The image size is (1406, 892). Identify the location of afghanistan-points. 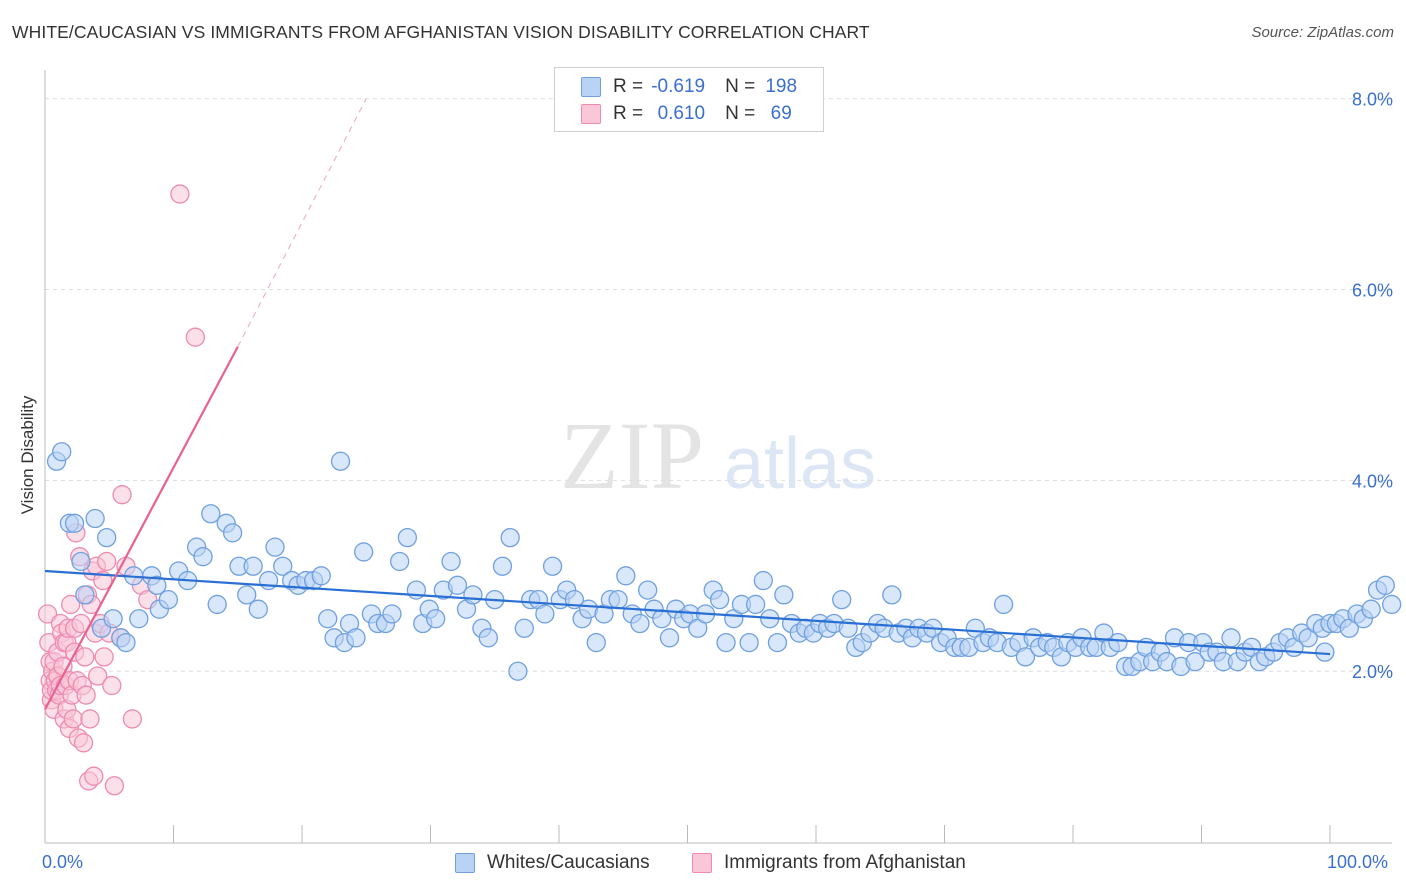
(121, 490).